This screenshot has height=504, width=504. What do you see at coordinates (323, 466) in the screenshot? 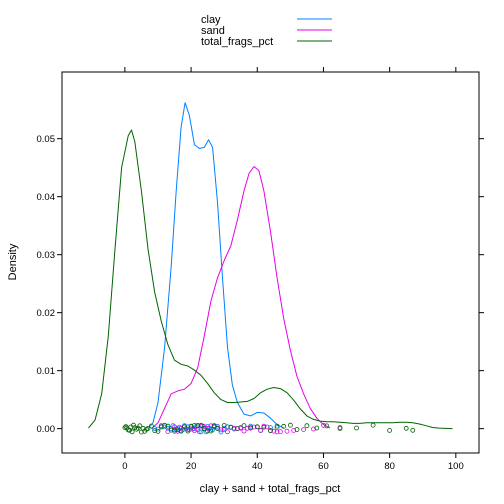
I see `x-tick-label: 60` at bounding box center [323, 466].